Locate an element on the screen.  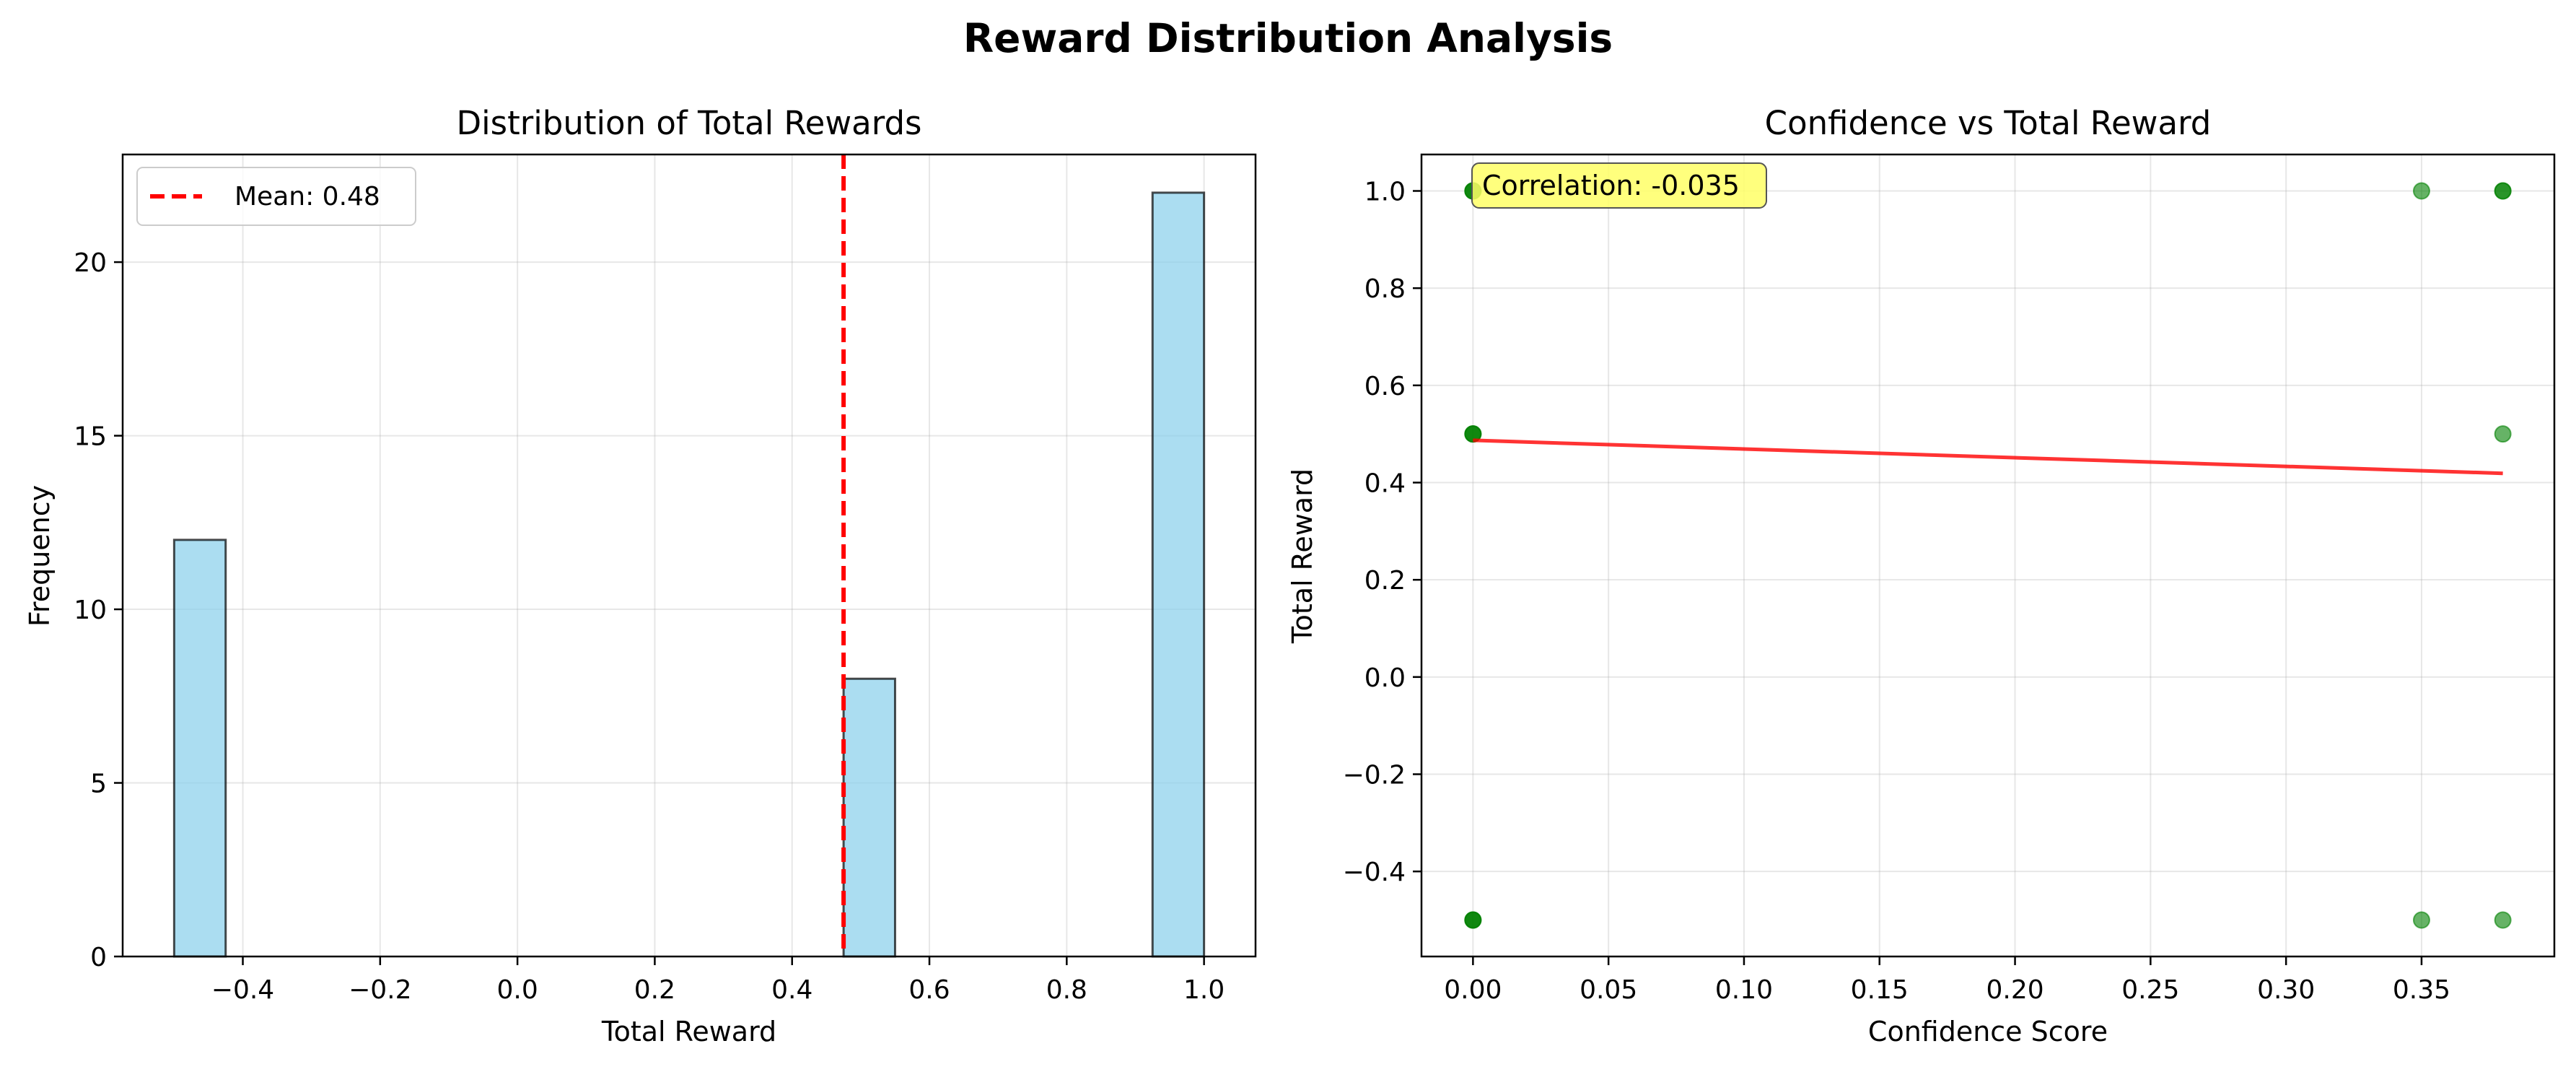
histogram-x-tick-label: −0.4 is located at coordinates (242, 990).